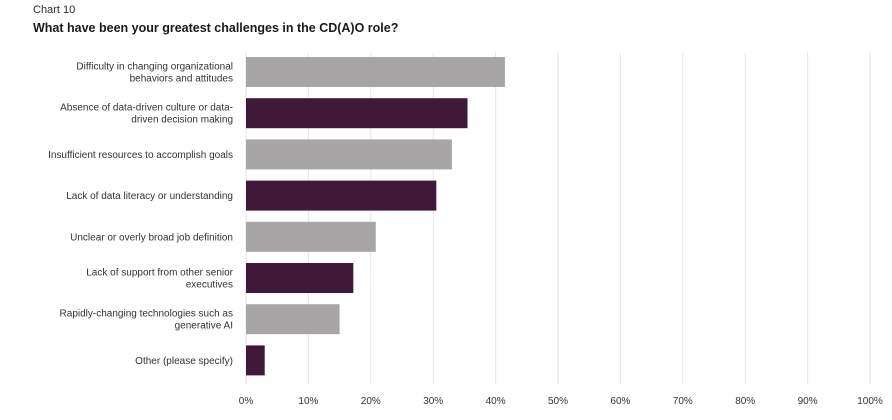  Describe the element at coordinates (620, 401) in the screenshot. I see `x-tick-label: 60%` at that location.